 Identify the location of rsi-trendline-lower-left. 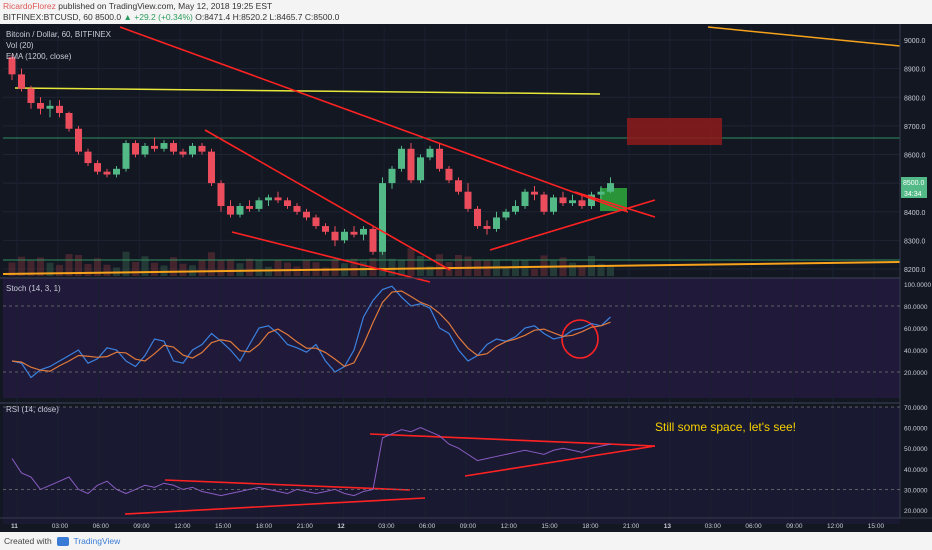
(275, 506).